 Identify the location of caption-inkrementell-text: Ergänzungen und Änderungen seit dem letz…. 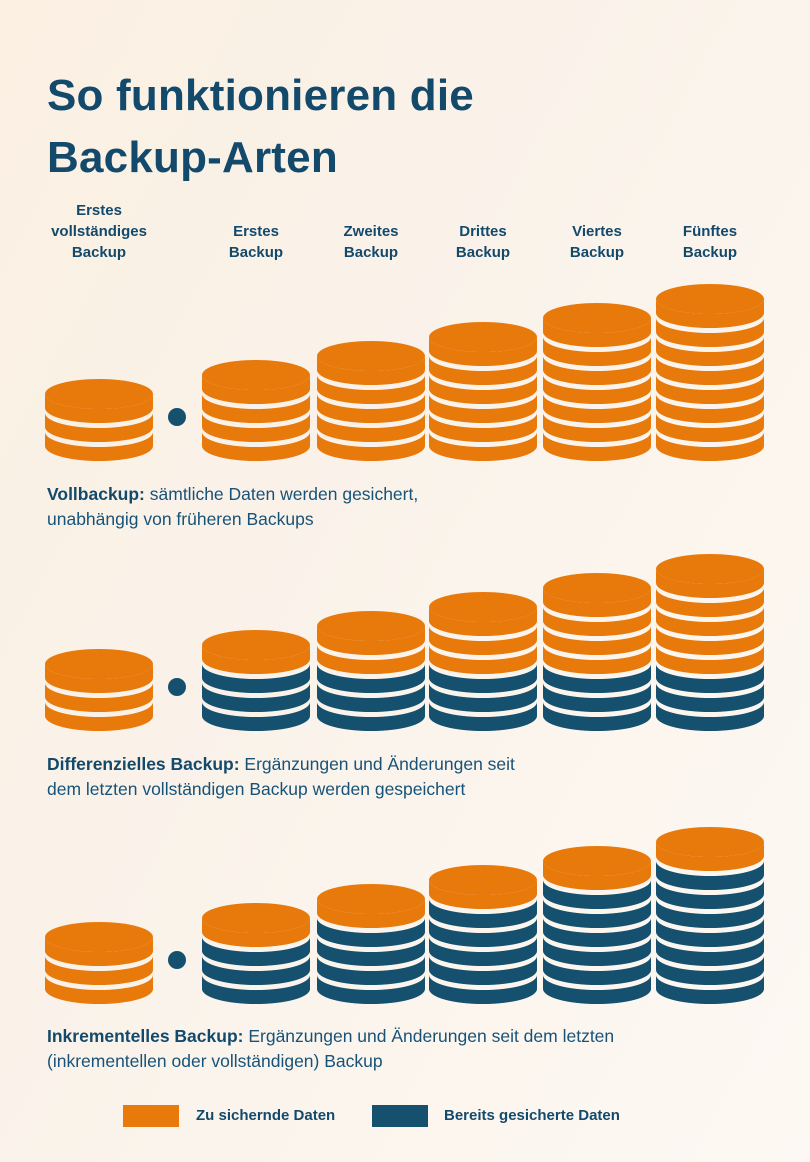
(331, 1048).